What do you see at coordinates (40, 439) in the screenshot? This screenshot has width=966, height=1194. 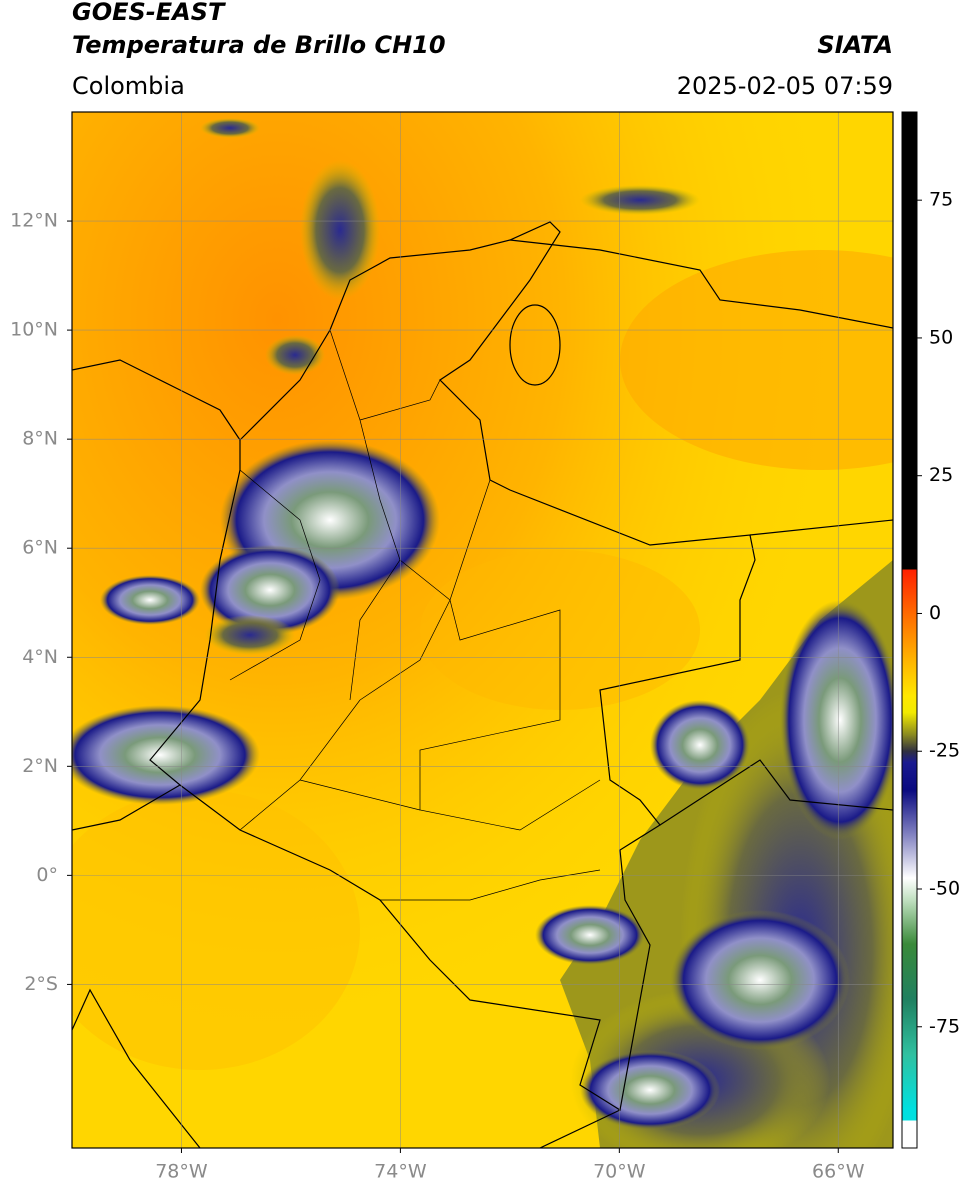 I see `y-tick-label: 8°N` at bounding box center [40, 439].